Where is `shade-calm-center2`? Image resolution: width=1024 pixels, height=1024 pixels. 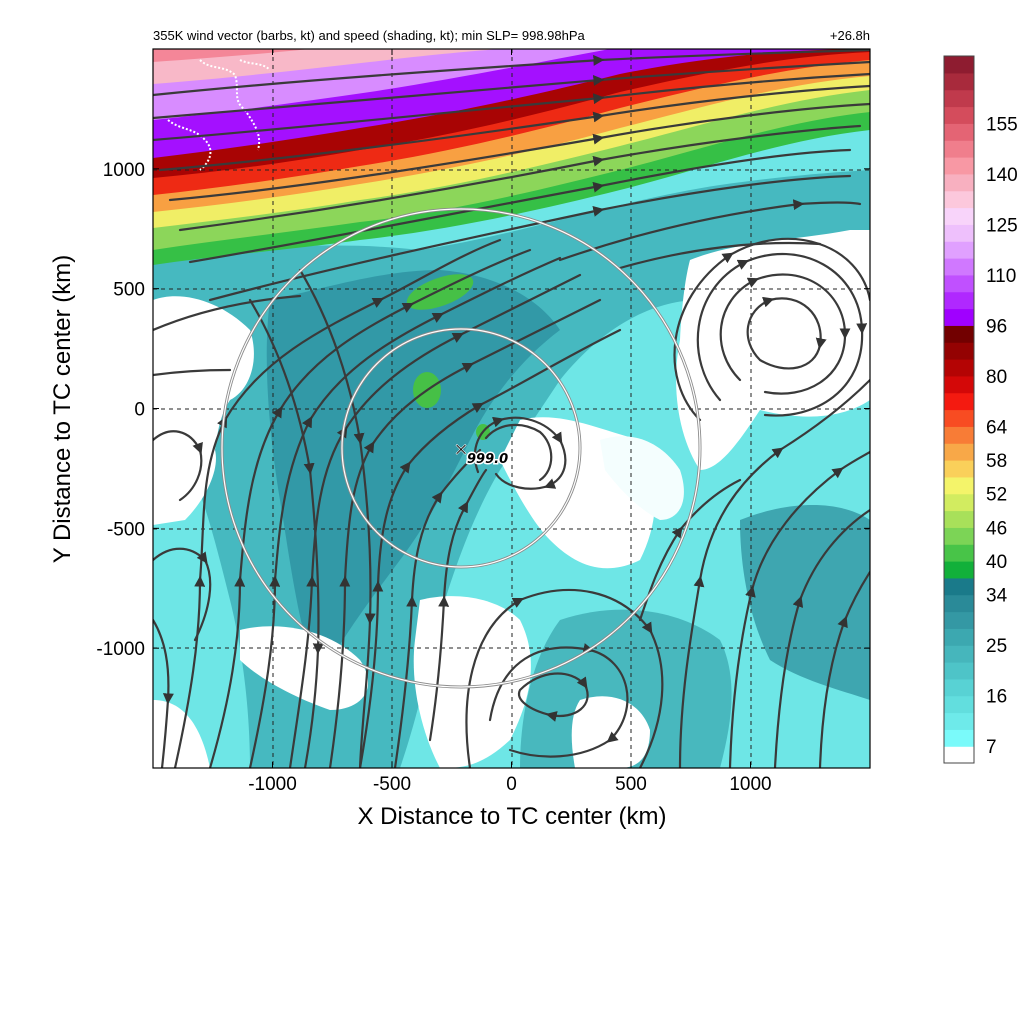 shade-calm-center2 is located at coordinates (642, 478).